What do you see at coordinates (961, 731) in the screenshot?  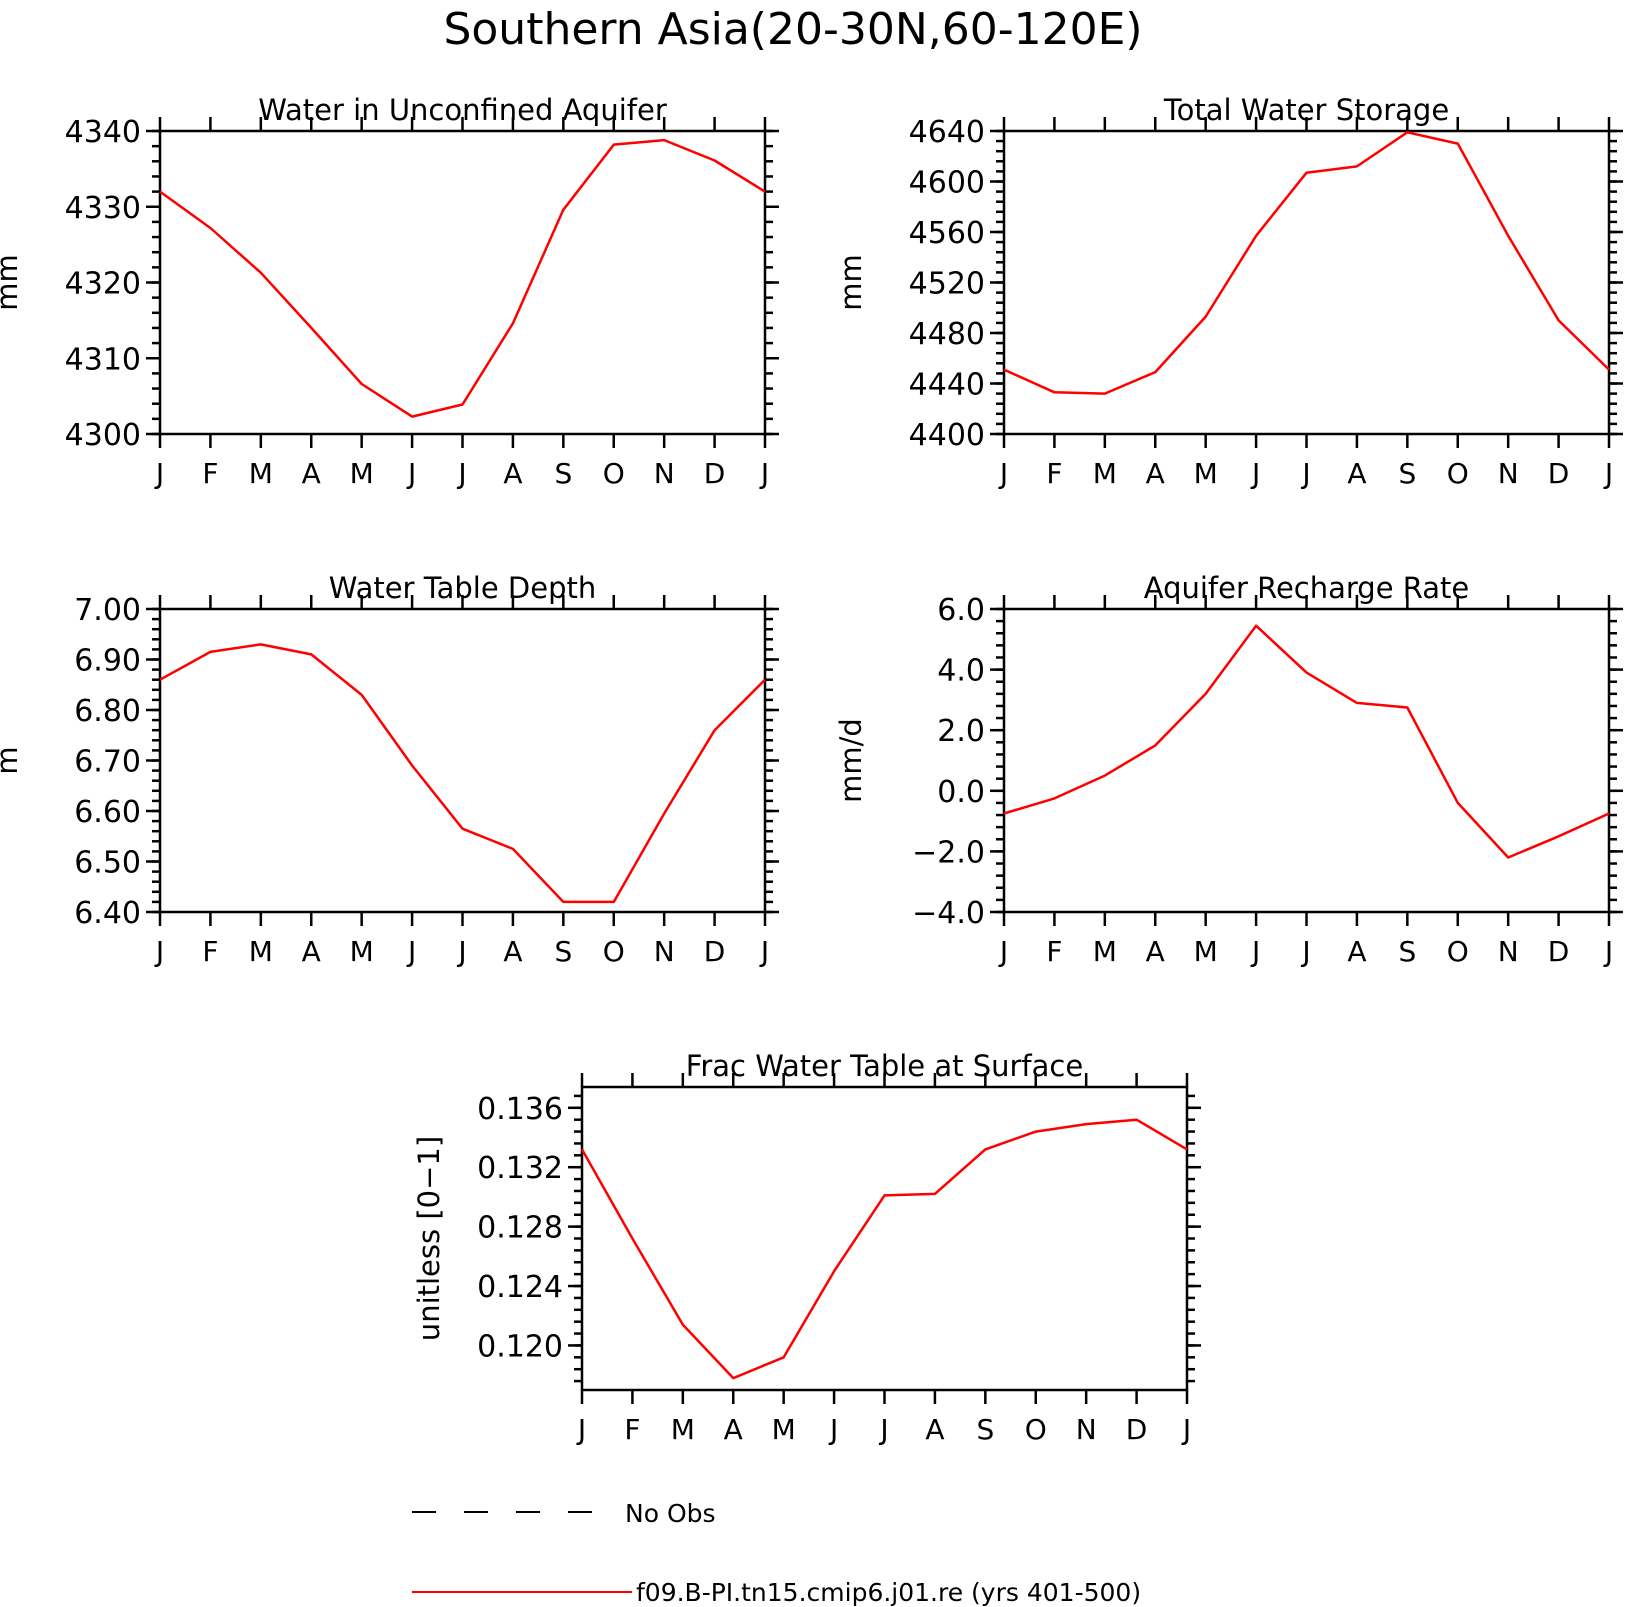 I see `y-tick-label: 2.0` at bounding box center [961, 731].